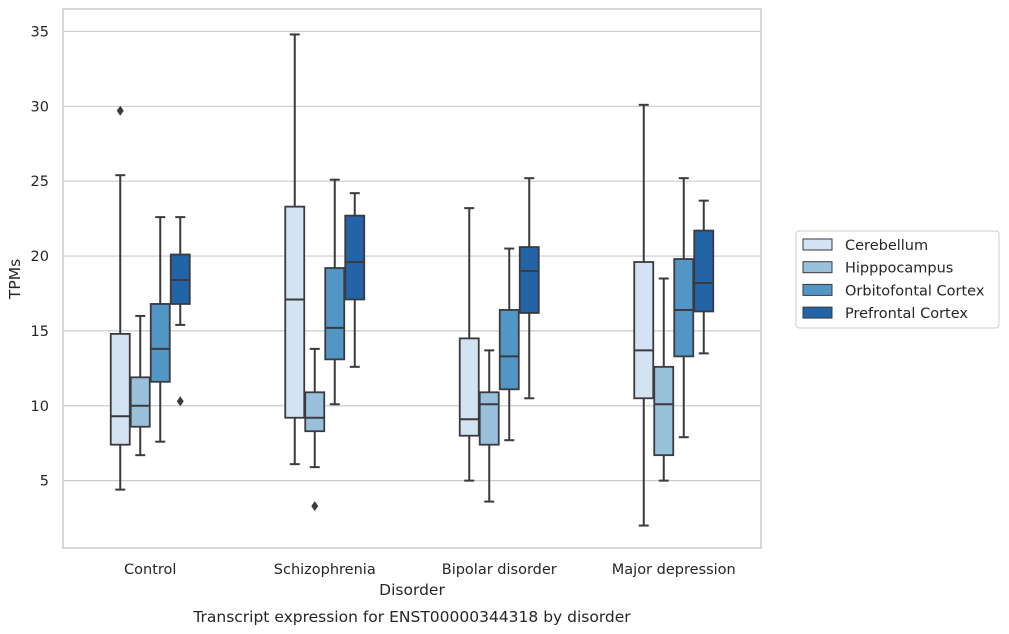  I want to click on y-tick-label: 10, so click(40, 407).